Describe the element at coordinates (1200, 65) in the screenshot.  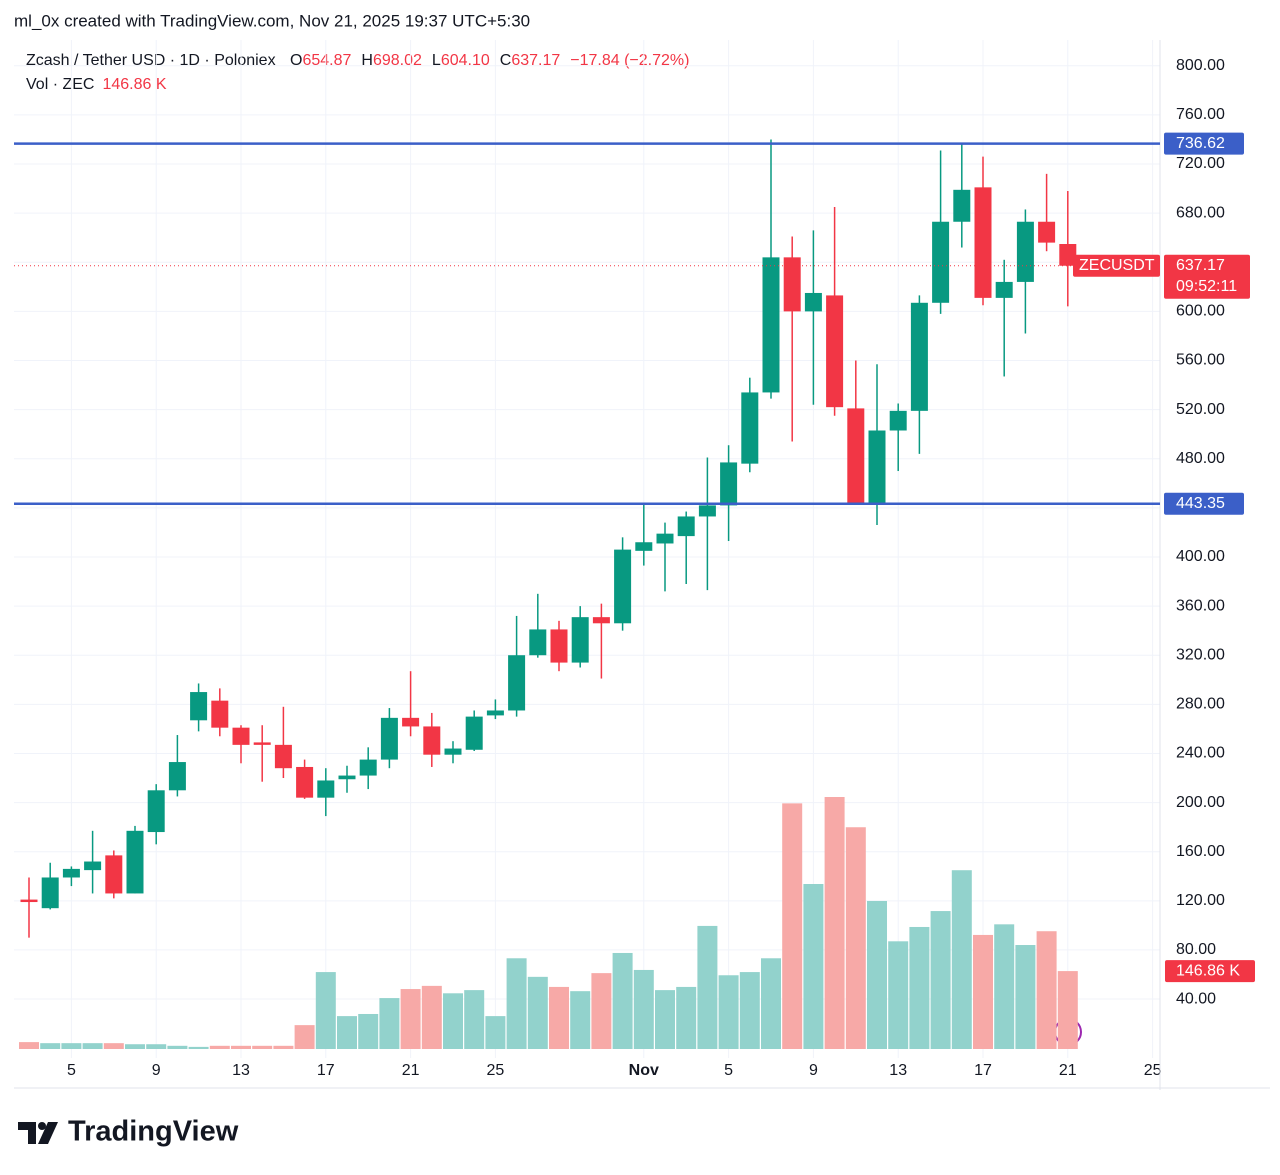
I see `y-tick-label: 800.00` at that location.